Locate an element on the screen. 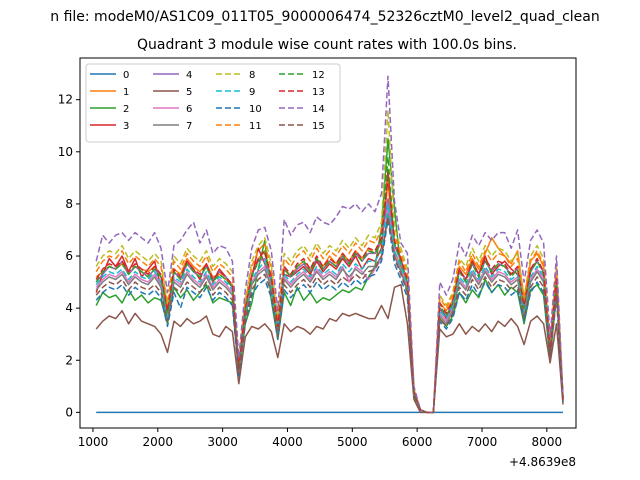 The width and height of the screenshot is (640, 480). y-axis: 0 2 4 6 8 10 12 is located at coordinates (69, 256).